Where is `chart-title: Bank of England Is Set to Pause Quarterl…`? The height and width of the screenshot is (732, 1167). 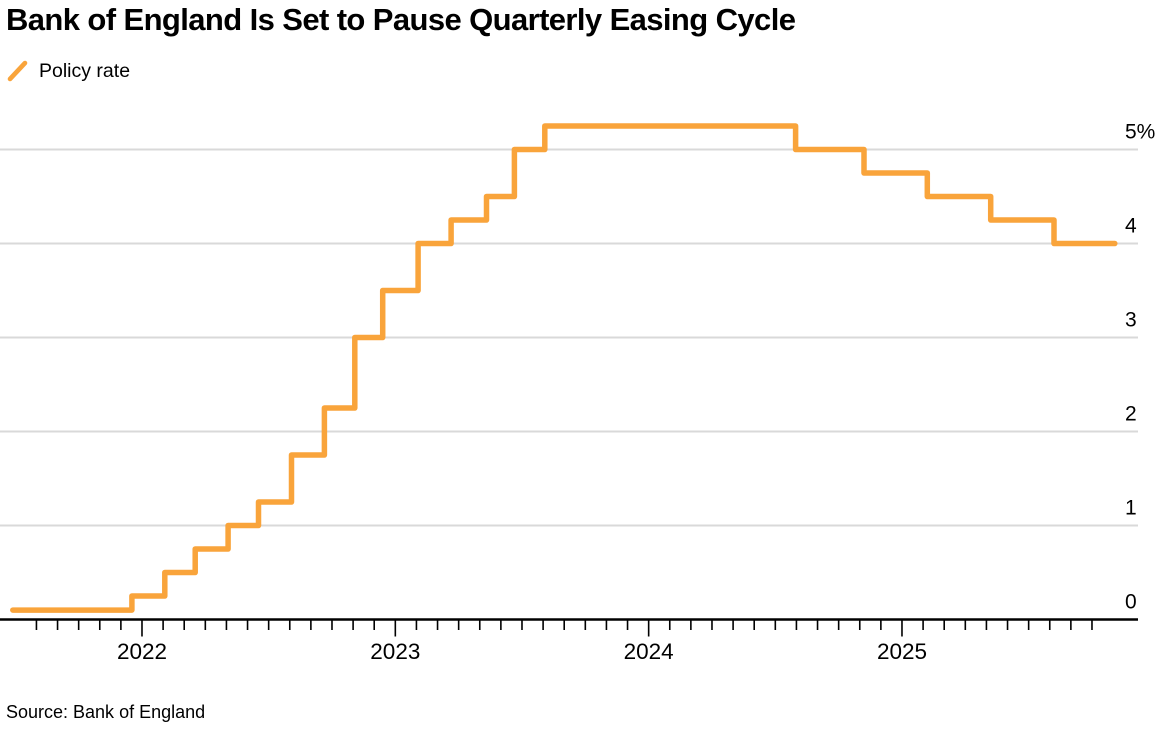
chart-title: Bank of England Is Set to Pause Quarterl… is located at coordinates (401, 19).